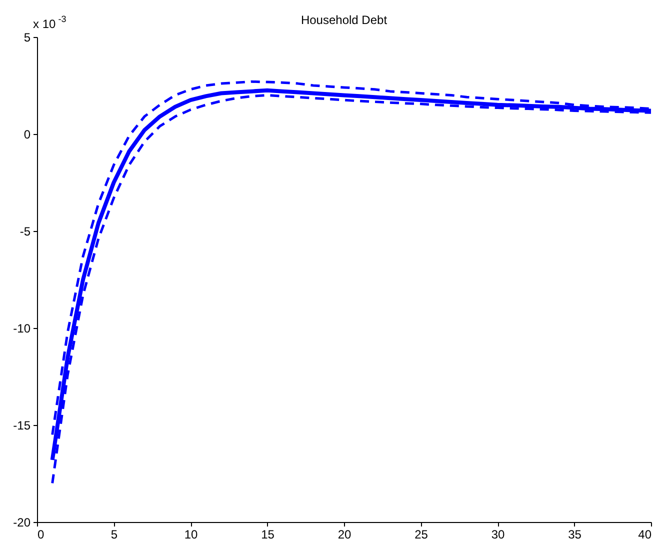 The height and width of the screenshot is (544, 664). What do you see at coordinates (49, 22) in the screenshot?
I see `text: x 10-3` at bounding box center [49, 22].